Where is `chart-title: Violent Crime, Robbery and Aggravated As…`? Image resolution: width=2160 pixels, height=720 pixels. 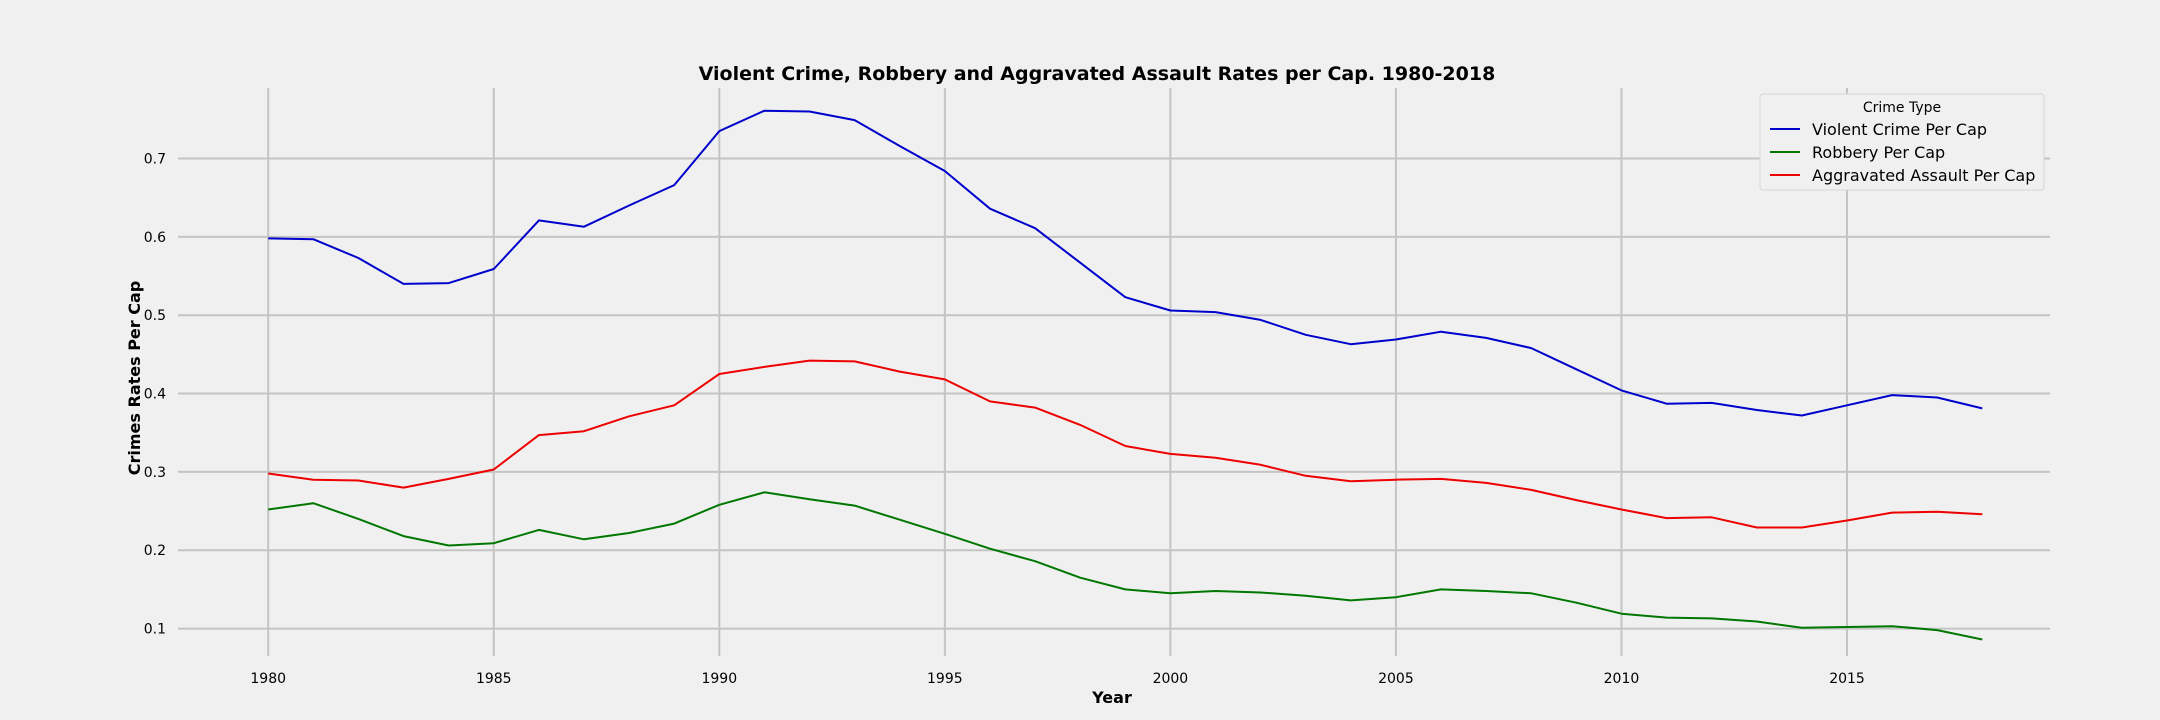 chart-title: Violent Crime, Robbery and Aggravated As… is located at coordinates (1097, 74).